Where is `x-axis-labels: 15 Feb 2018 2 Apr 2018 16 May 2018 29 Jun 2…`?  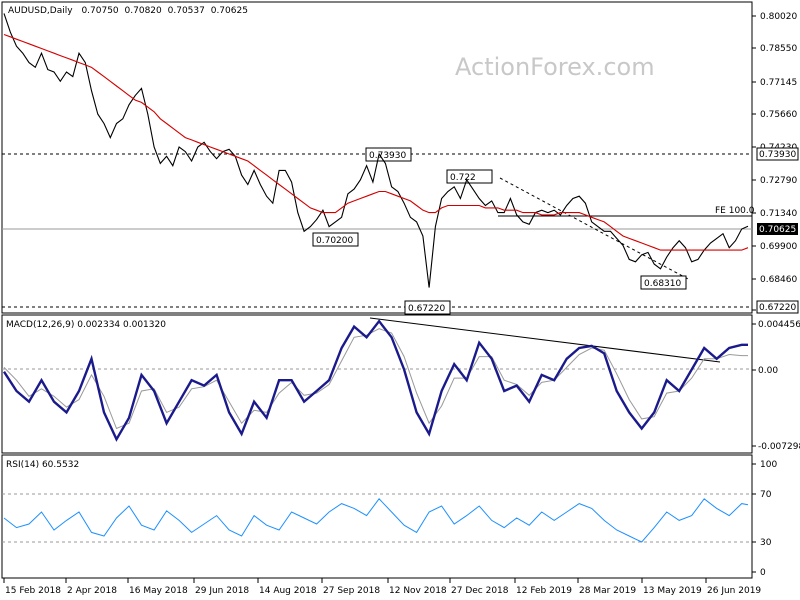 x-axis-labels: 15 Feb 2018 2 Apr 2018 16 May 2018 29 Jun 2… is located at coordinates (382, 587).